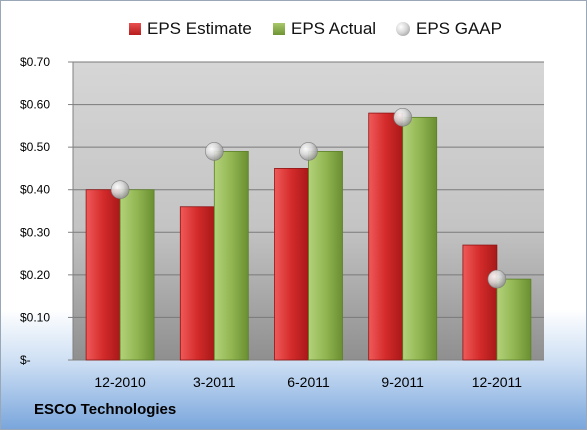 Image resolution: width=587 pixels, height=430 pixels. Describe the element at coordinates (279, 29) in the screenshot. I see `legend-swatch-eps-actual` at that location.